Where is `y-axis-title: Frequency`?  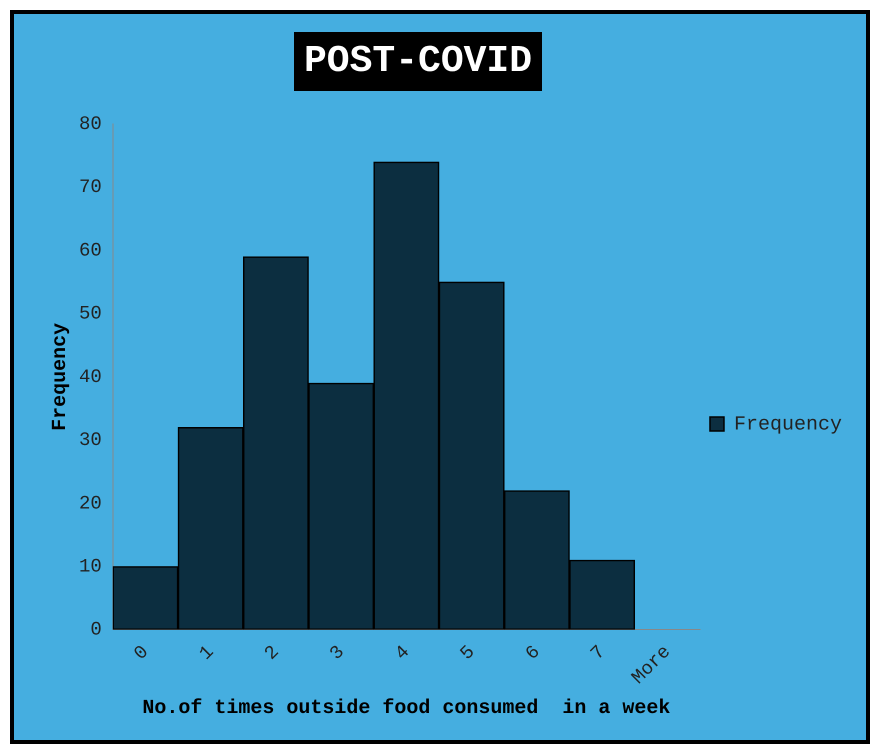
y-axis-title: Frequency is located at coordinates (60, 376).